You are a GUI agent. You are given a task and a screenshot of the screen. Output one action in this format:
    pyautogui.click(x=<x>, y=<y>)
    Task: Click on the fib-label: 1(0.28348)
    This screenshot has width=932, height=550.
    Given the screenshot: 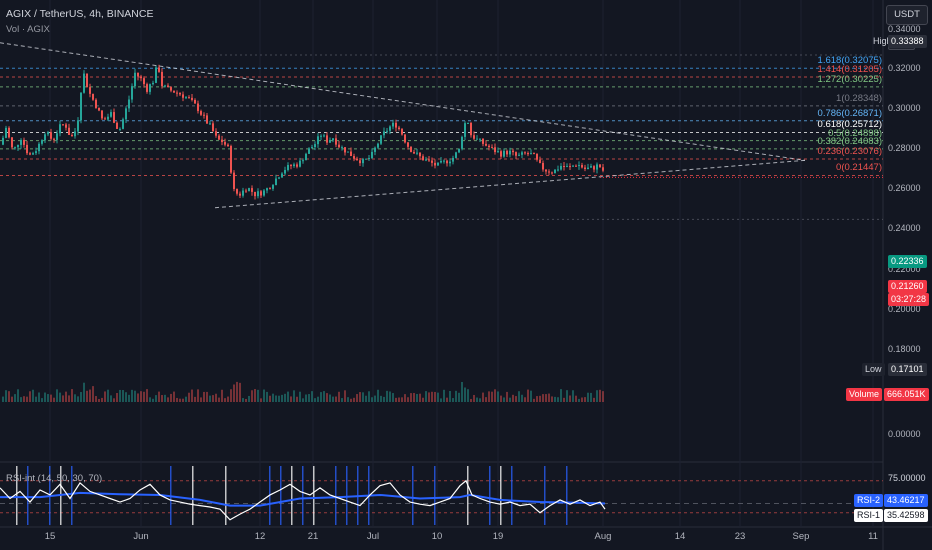 What is the action you would take?
    pyautogui.click(x=859, y=98)
    